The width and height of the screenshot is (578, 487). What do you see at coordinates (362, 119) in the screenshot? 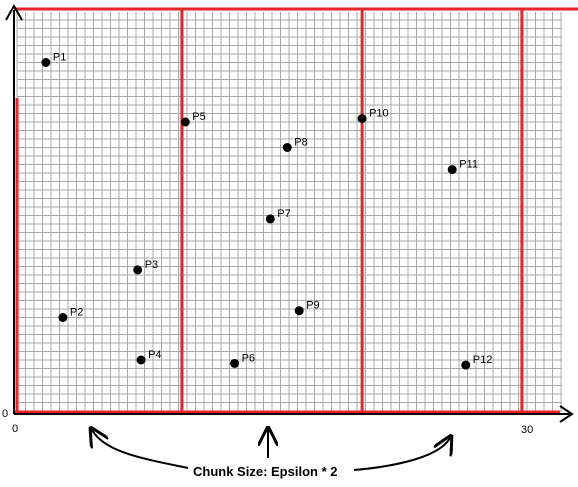
I see `point-p10` at bounding box center [362, 119].